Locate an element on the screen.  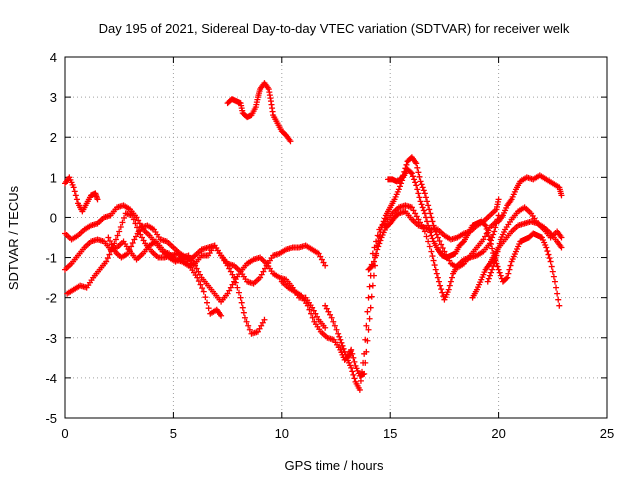
y-tick-label: -3 is located at coordinates (51, 338).